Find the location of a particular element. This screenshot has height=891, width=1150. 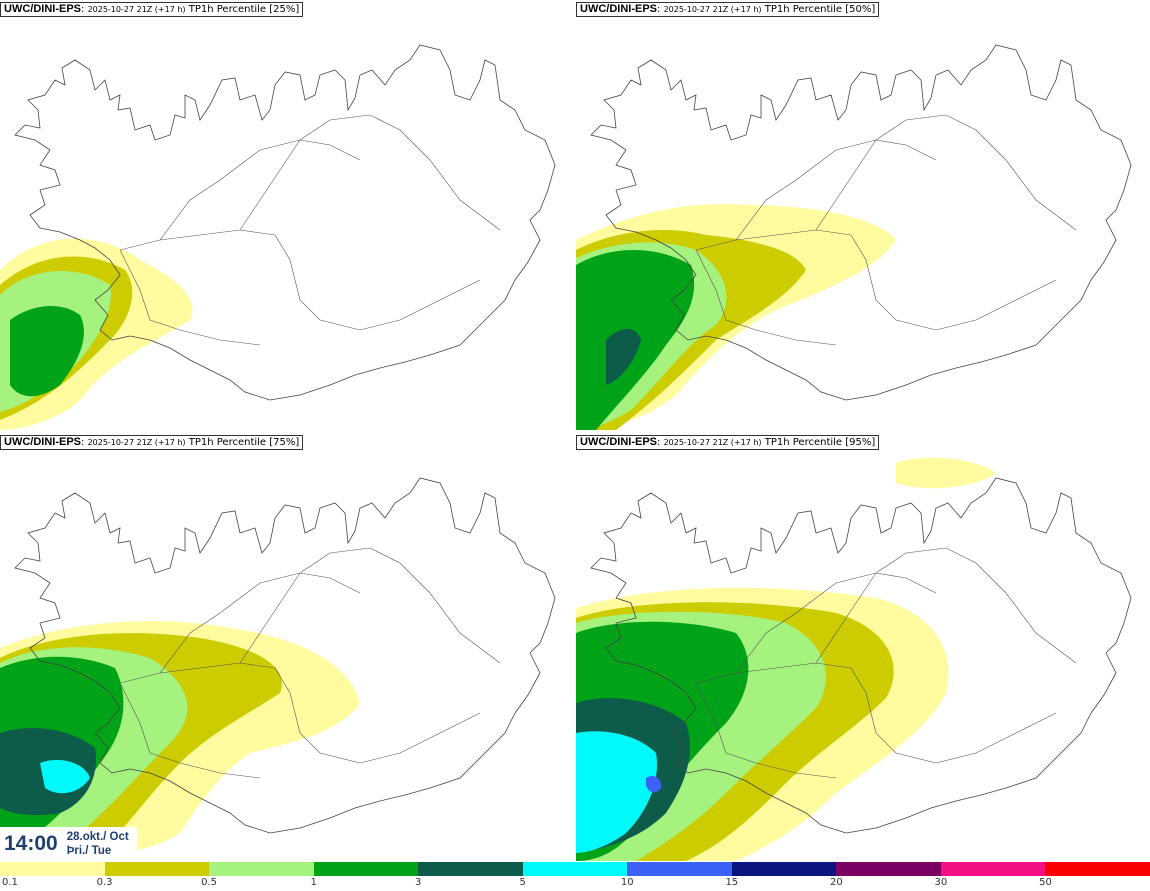

valid-time: 14:00 is located at coordinates (31, 843).